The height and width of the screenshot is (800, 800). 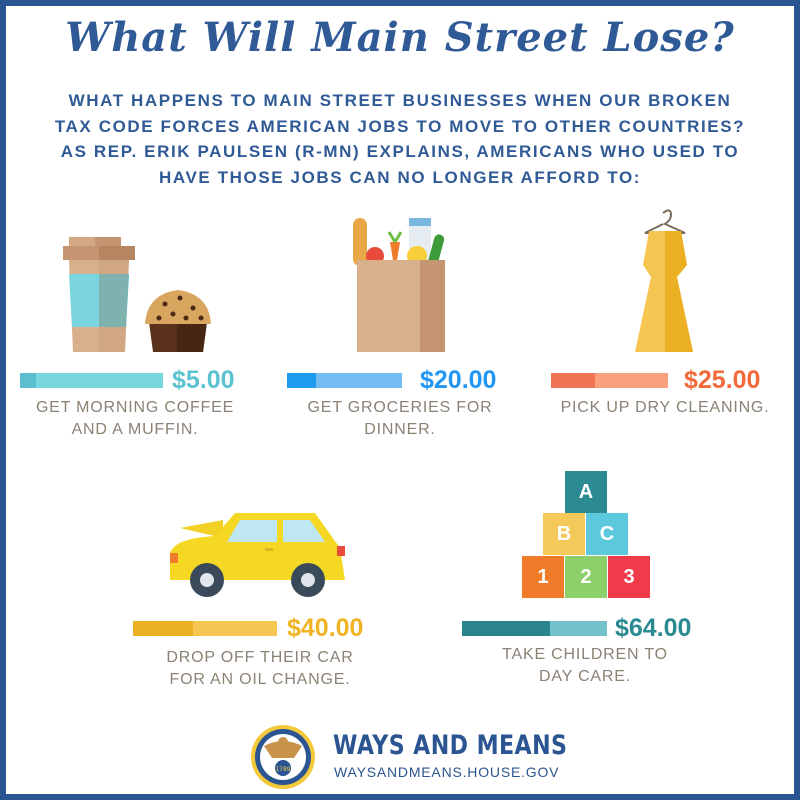 I want to click on block-3: 3, so click(x=629, y=577).